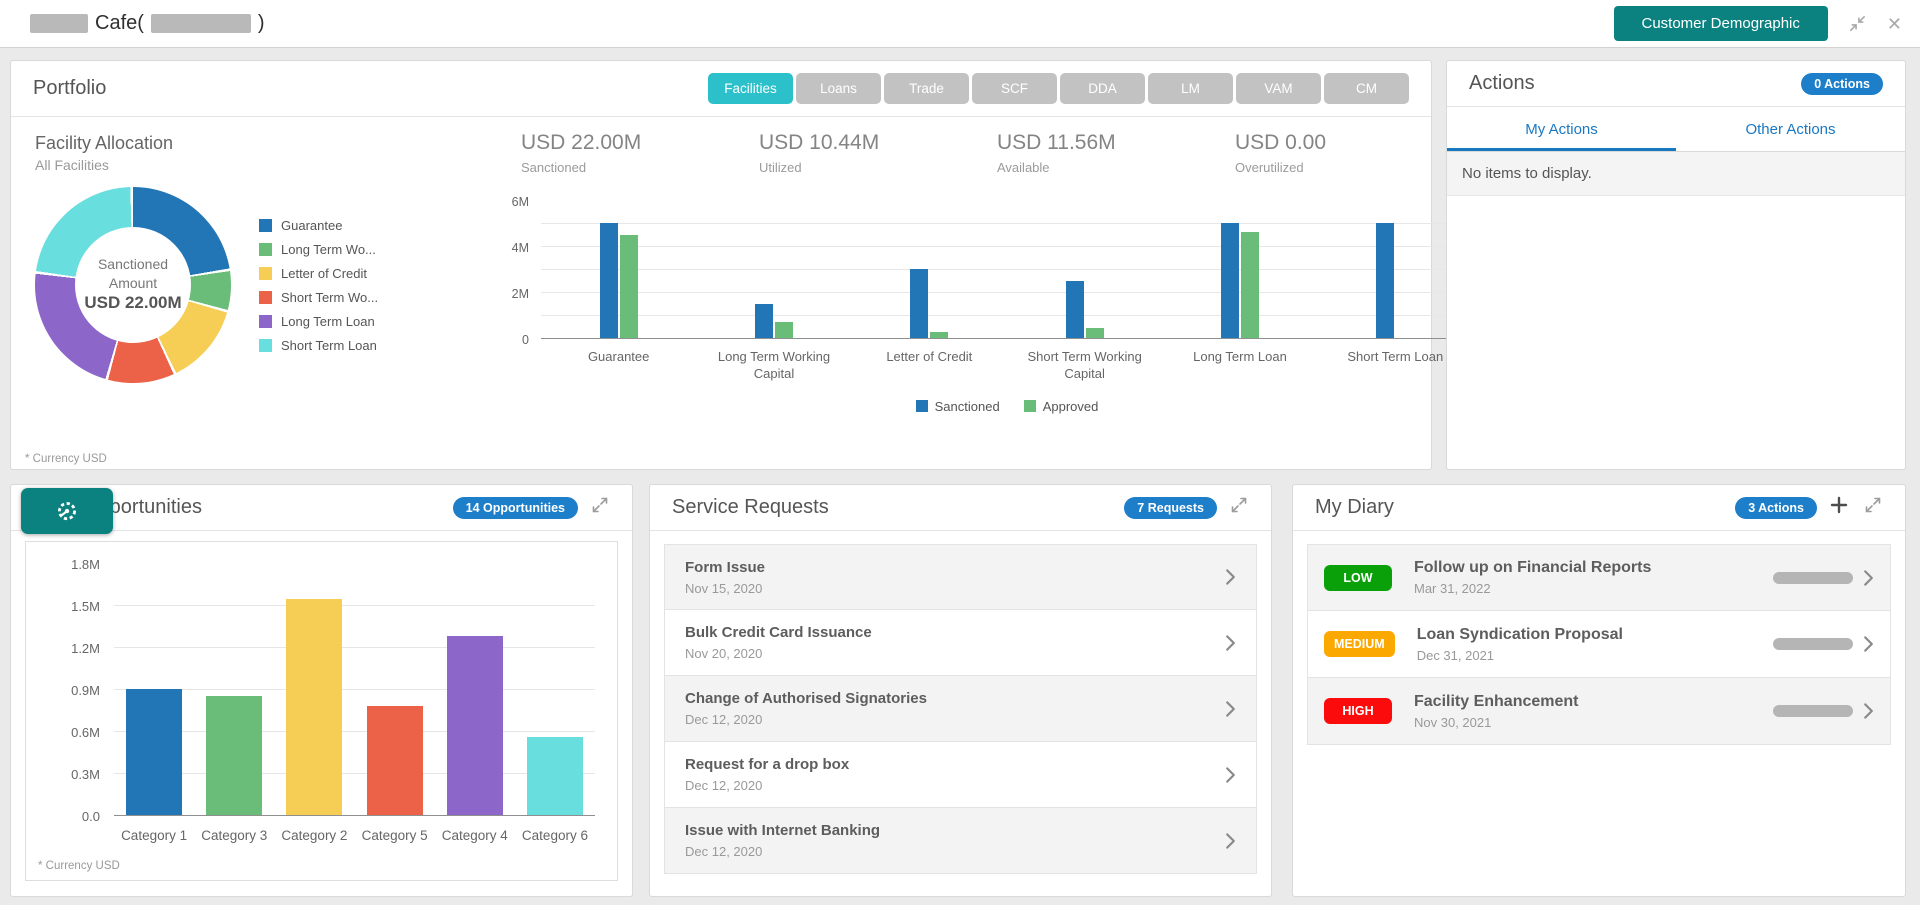 The width and height of the screenshot is (1920, 905). Describe the element at coordinates (1278, 88) in the screenshot. I see `tab-vam: VAM` at that location.